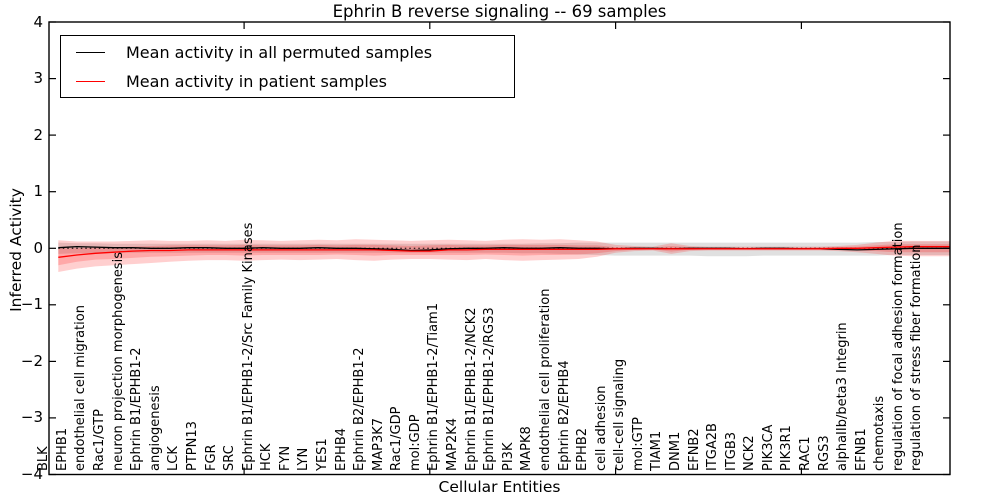 Image resolution: width=1000 pixels, height=500 pixels. What do you see at coordinates (490, 389) in the screenshot?
I see `x-tick-label: Ephrin B1/EPHB1-2/RGS3` at bounding box center [490, 389].